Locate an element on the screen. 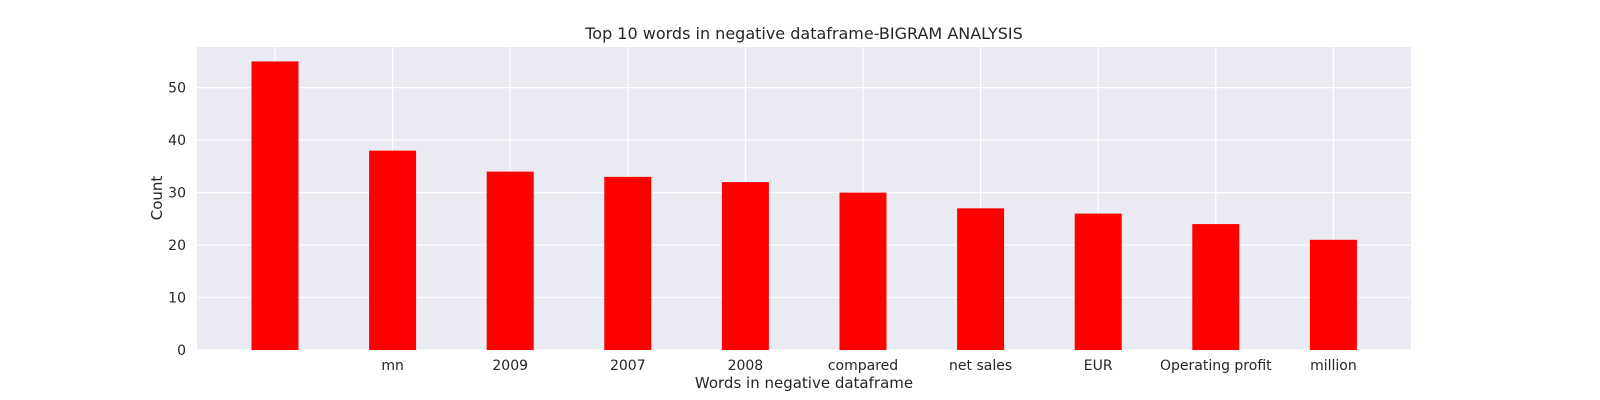  x-tick-label: 2007 is located at coordinates (628, 366).